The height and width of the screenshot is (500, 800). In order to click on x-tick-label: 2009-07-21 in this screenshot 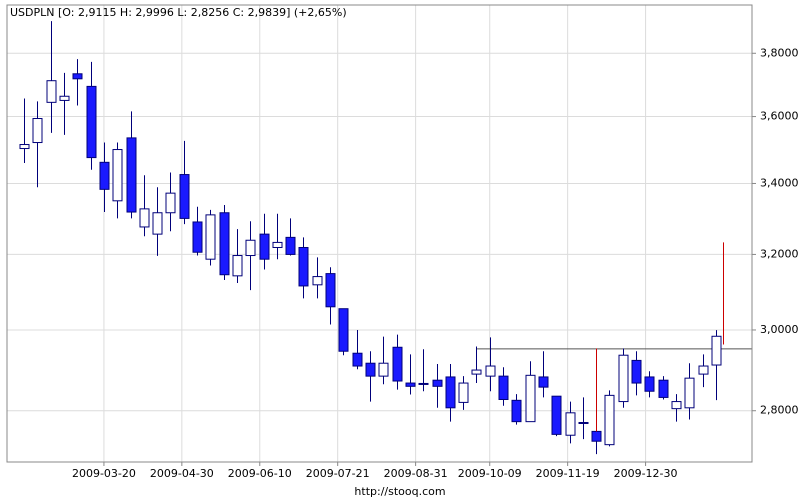, I will do `click(338, 473)`.